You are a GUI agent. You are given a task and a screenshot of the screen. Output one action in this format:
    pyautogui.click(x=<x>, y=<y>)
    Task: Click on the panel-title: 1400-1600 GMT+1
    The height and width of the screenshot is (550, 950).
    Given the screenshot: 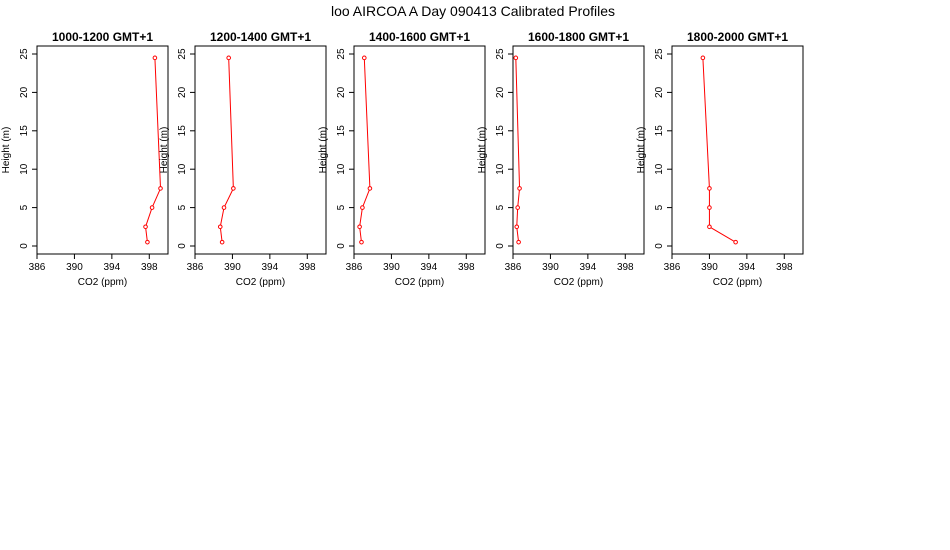 What is the action you would take?
    pyautogui.click(x=419, y=37)
    